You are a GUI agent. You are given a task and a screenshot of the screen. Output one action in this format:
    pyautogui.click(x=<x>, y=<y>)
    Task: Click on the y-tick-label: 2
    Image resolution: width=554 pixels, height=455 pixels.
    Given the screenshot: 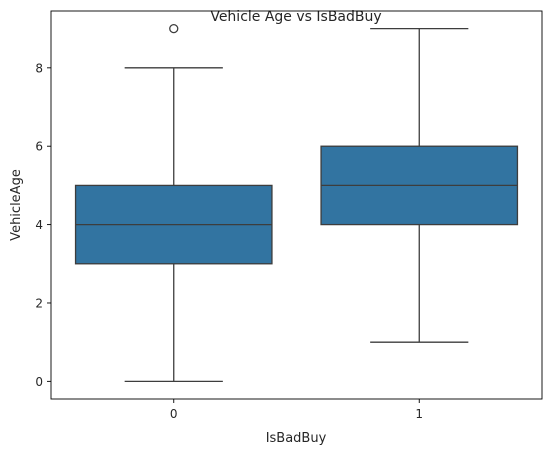 What is the action you would take?
    pyautogui.click(x=39, y=303)
    